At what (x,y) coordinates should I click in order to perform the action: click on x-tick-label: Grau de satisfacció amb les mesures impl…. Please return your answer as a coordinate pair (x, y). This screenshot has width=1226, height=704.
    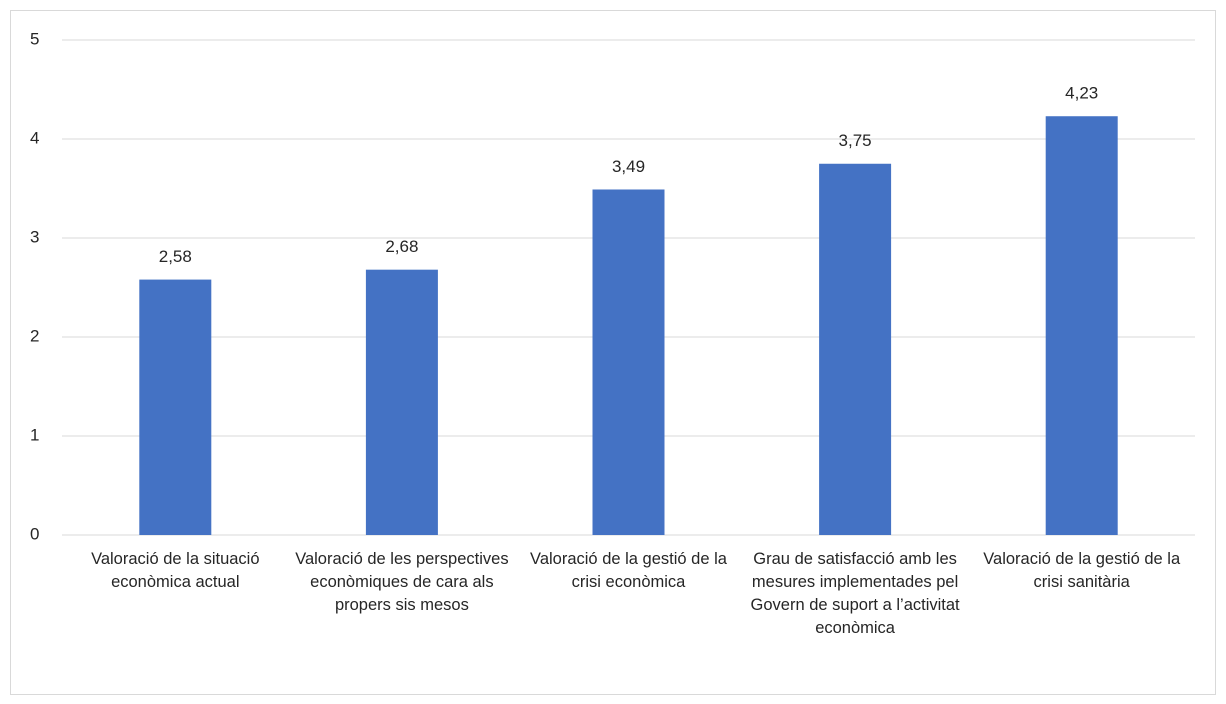
    Looking at the image, I should click on (855, 593).